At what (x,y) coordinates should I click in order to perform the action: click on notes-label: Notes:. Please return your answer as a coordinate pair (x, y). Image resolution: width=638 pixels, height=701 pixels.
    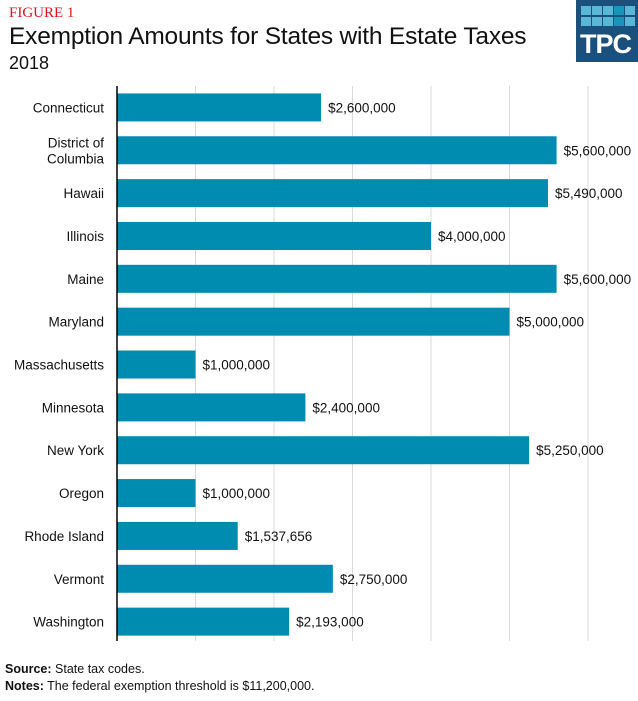
    Looking at the image, I should click on (24, 686).